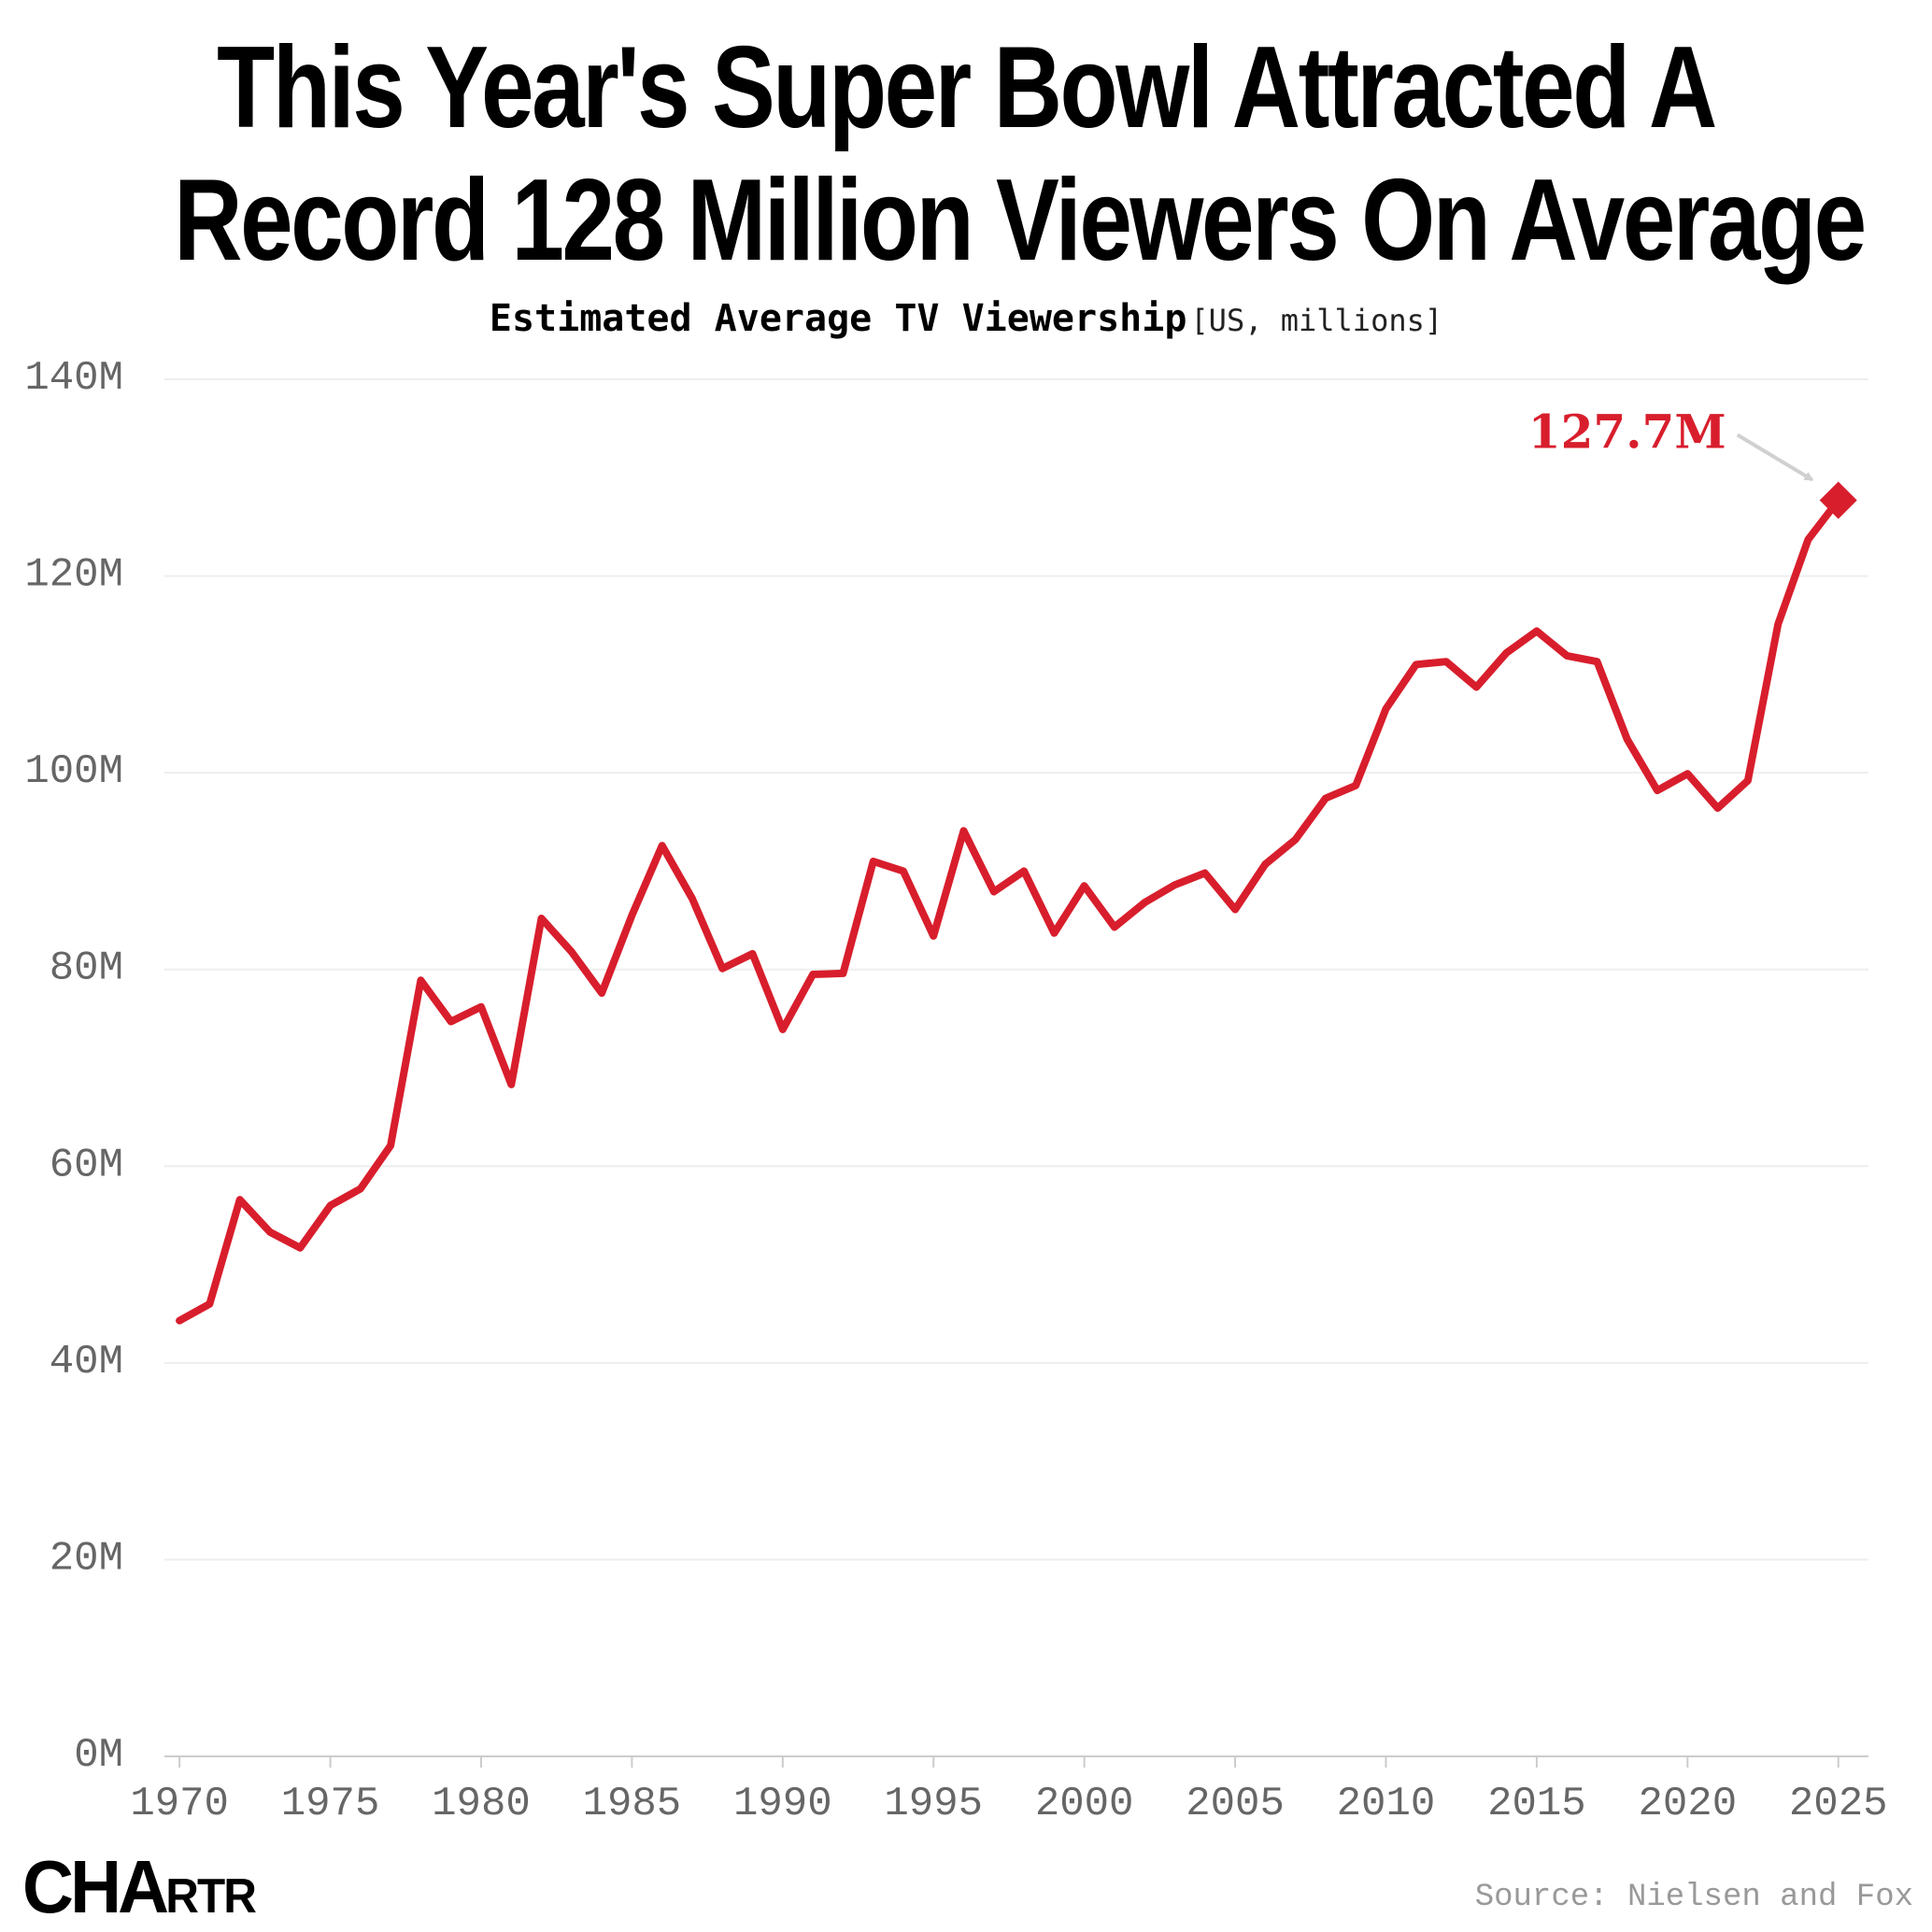 This screenshot has width=1932, height=1932. What do you see at coordinates (964, 830) in the screenshot?
I see `data-point-1996` at bounding box center [964, 830].